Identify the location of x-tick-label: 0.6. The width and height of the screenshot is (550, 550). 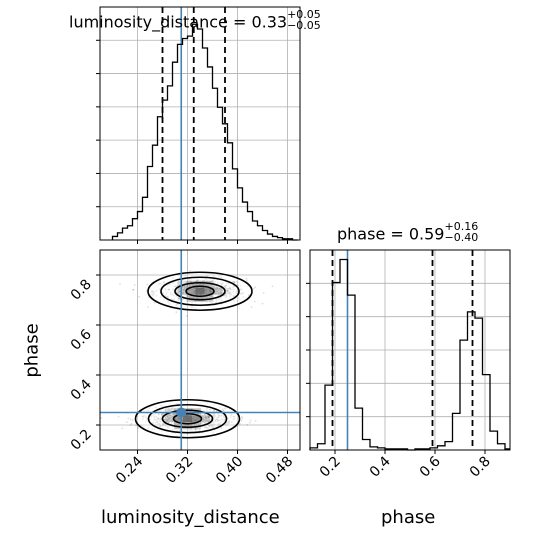
(430, 466).